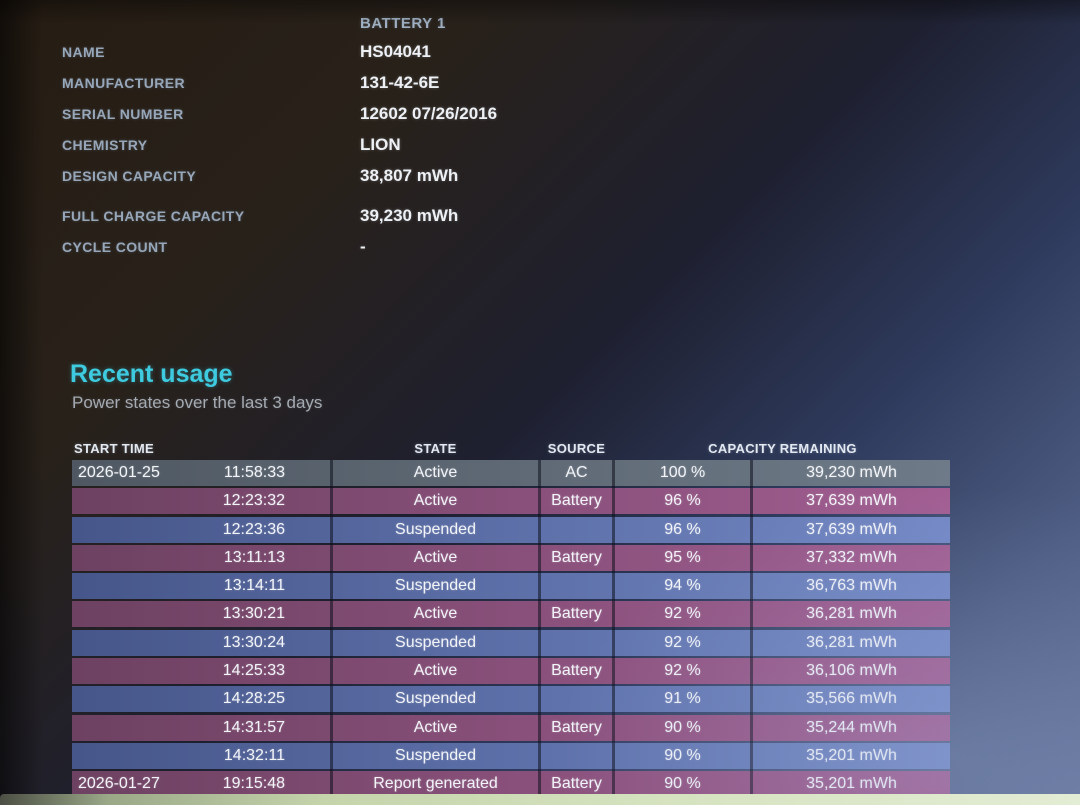  I want to click on cell-start-time: 2026-01-25 11:58:33, so click(201, 473).